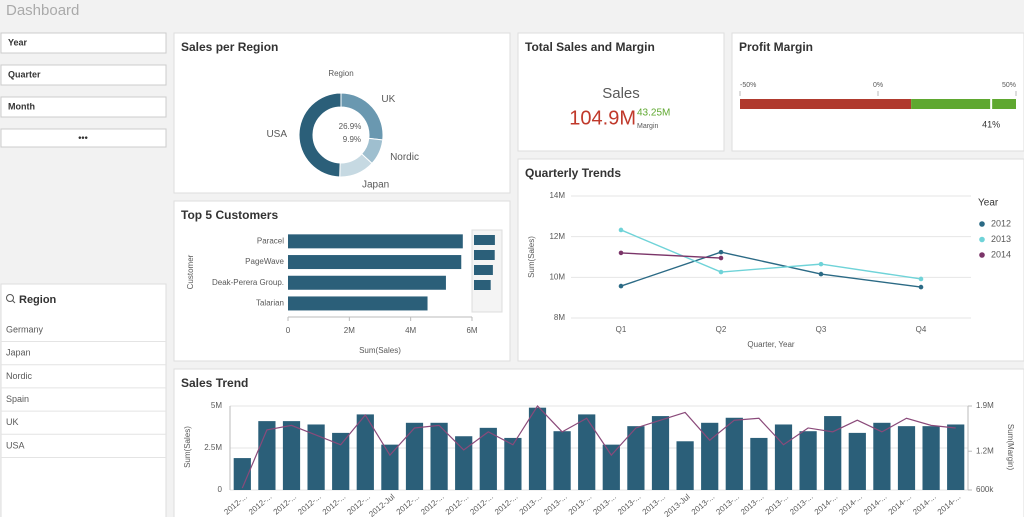 This screenshot has width=1024, height=517. I want to click on more-box, so click(83, 138).